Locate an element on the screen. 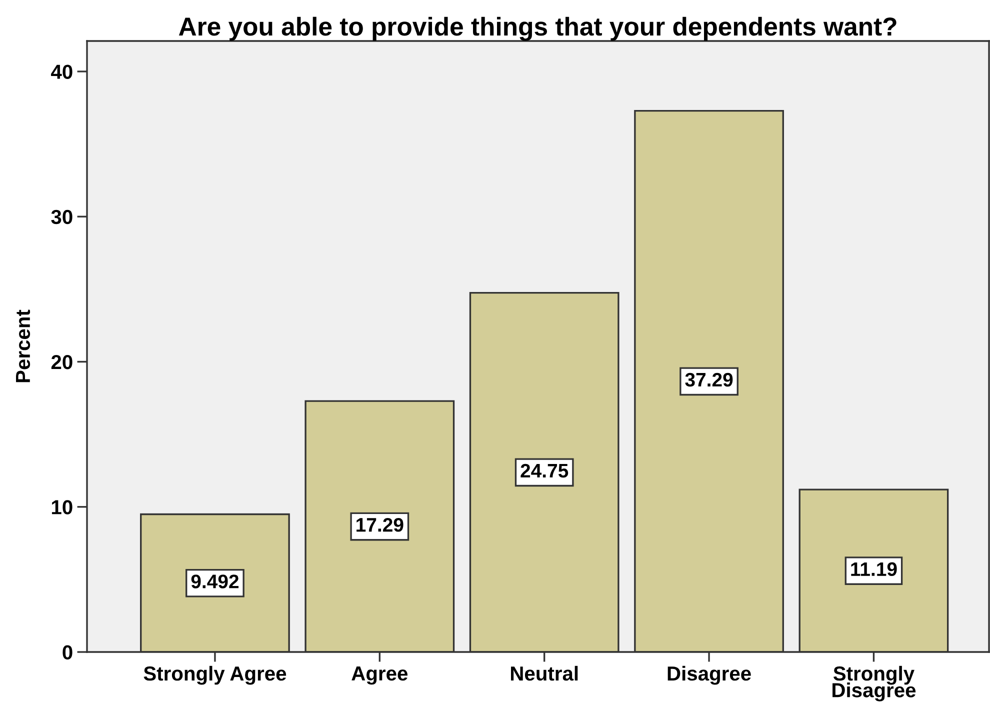 The width and height of the screenshot is (990, 708). data-label: 24.75 is located at coordinates (544, 471).